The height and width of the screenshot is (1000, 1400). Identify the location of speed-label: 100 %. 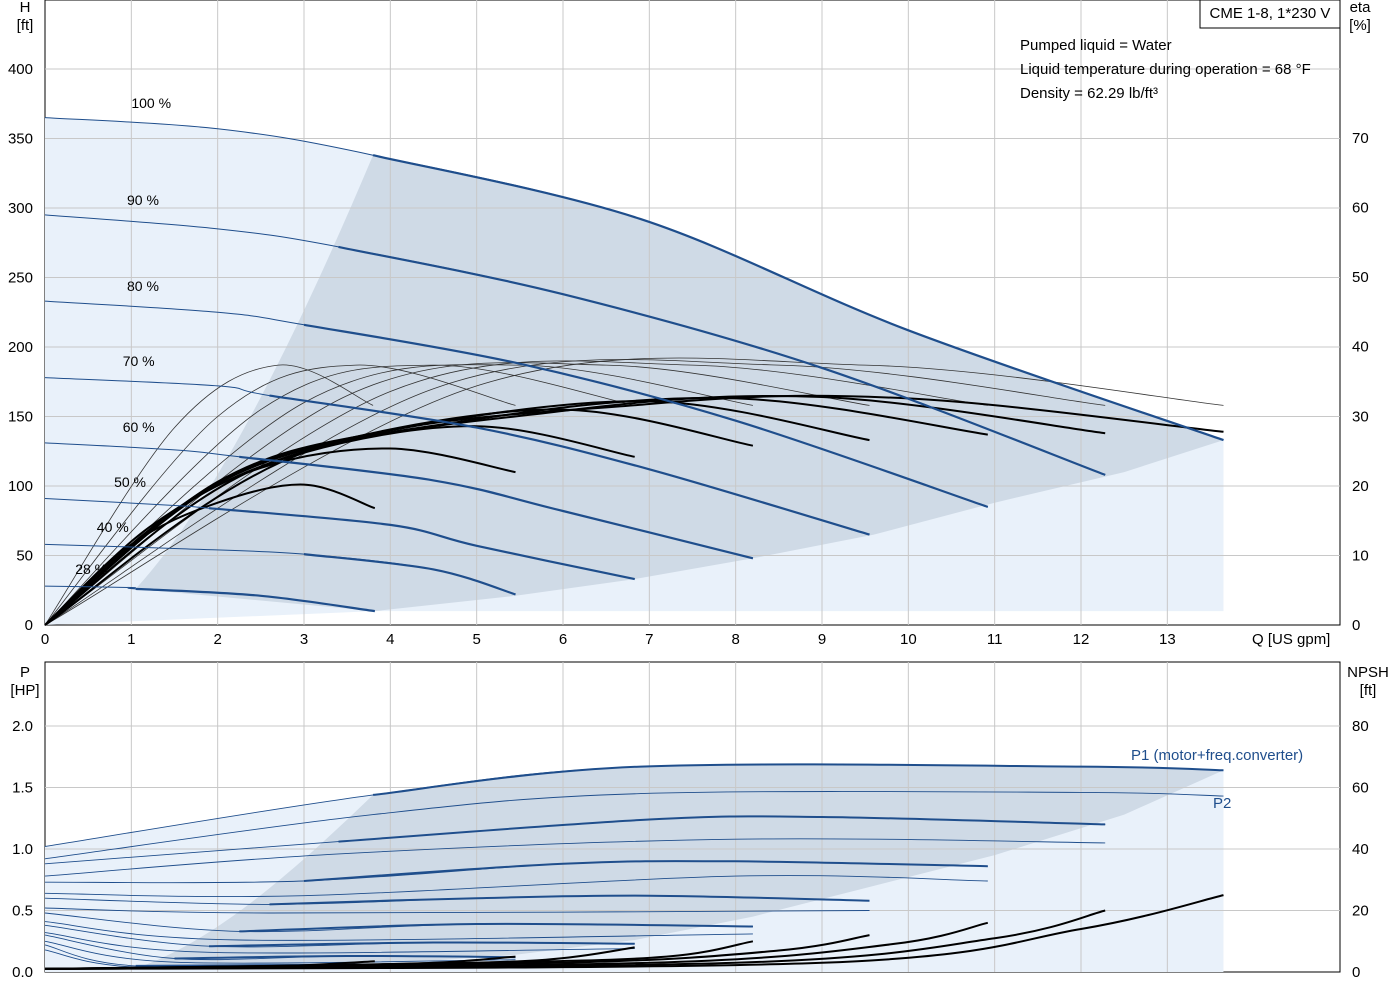
(151, 103).